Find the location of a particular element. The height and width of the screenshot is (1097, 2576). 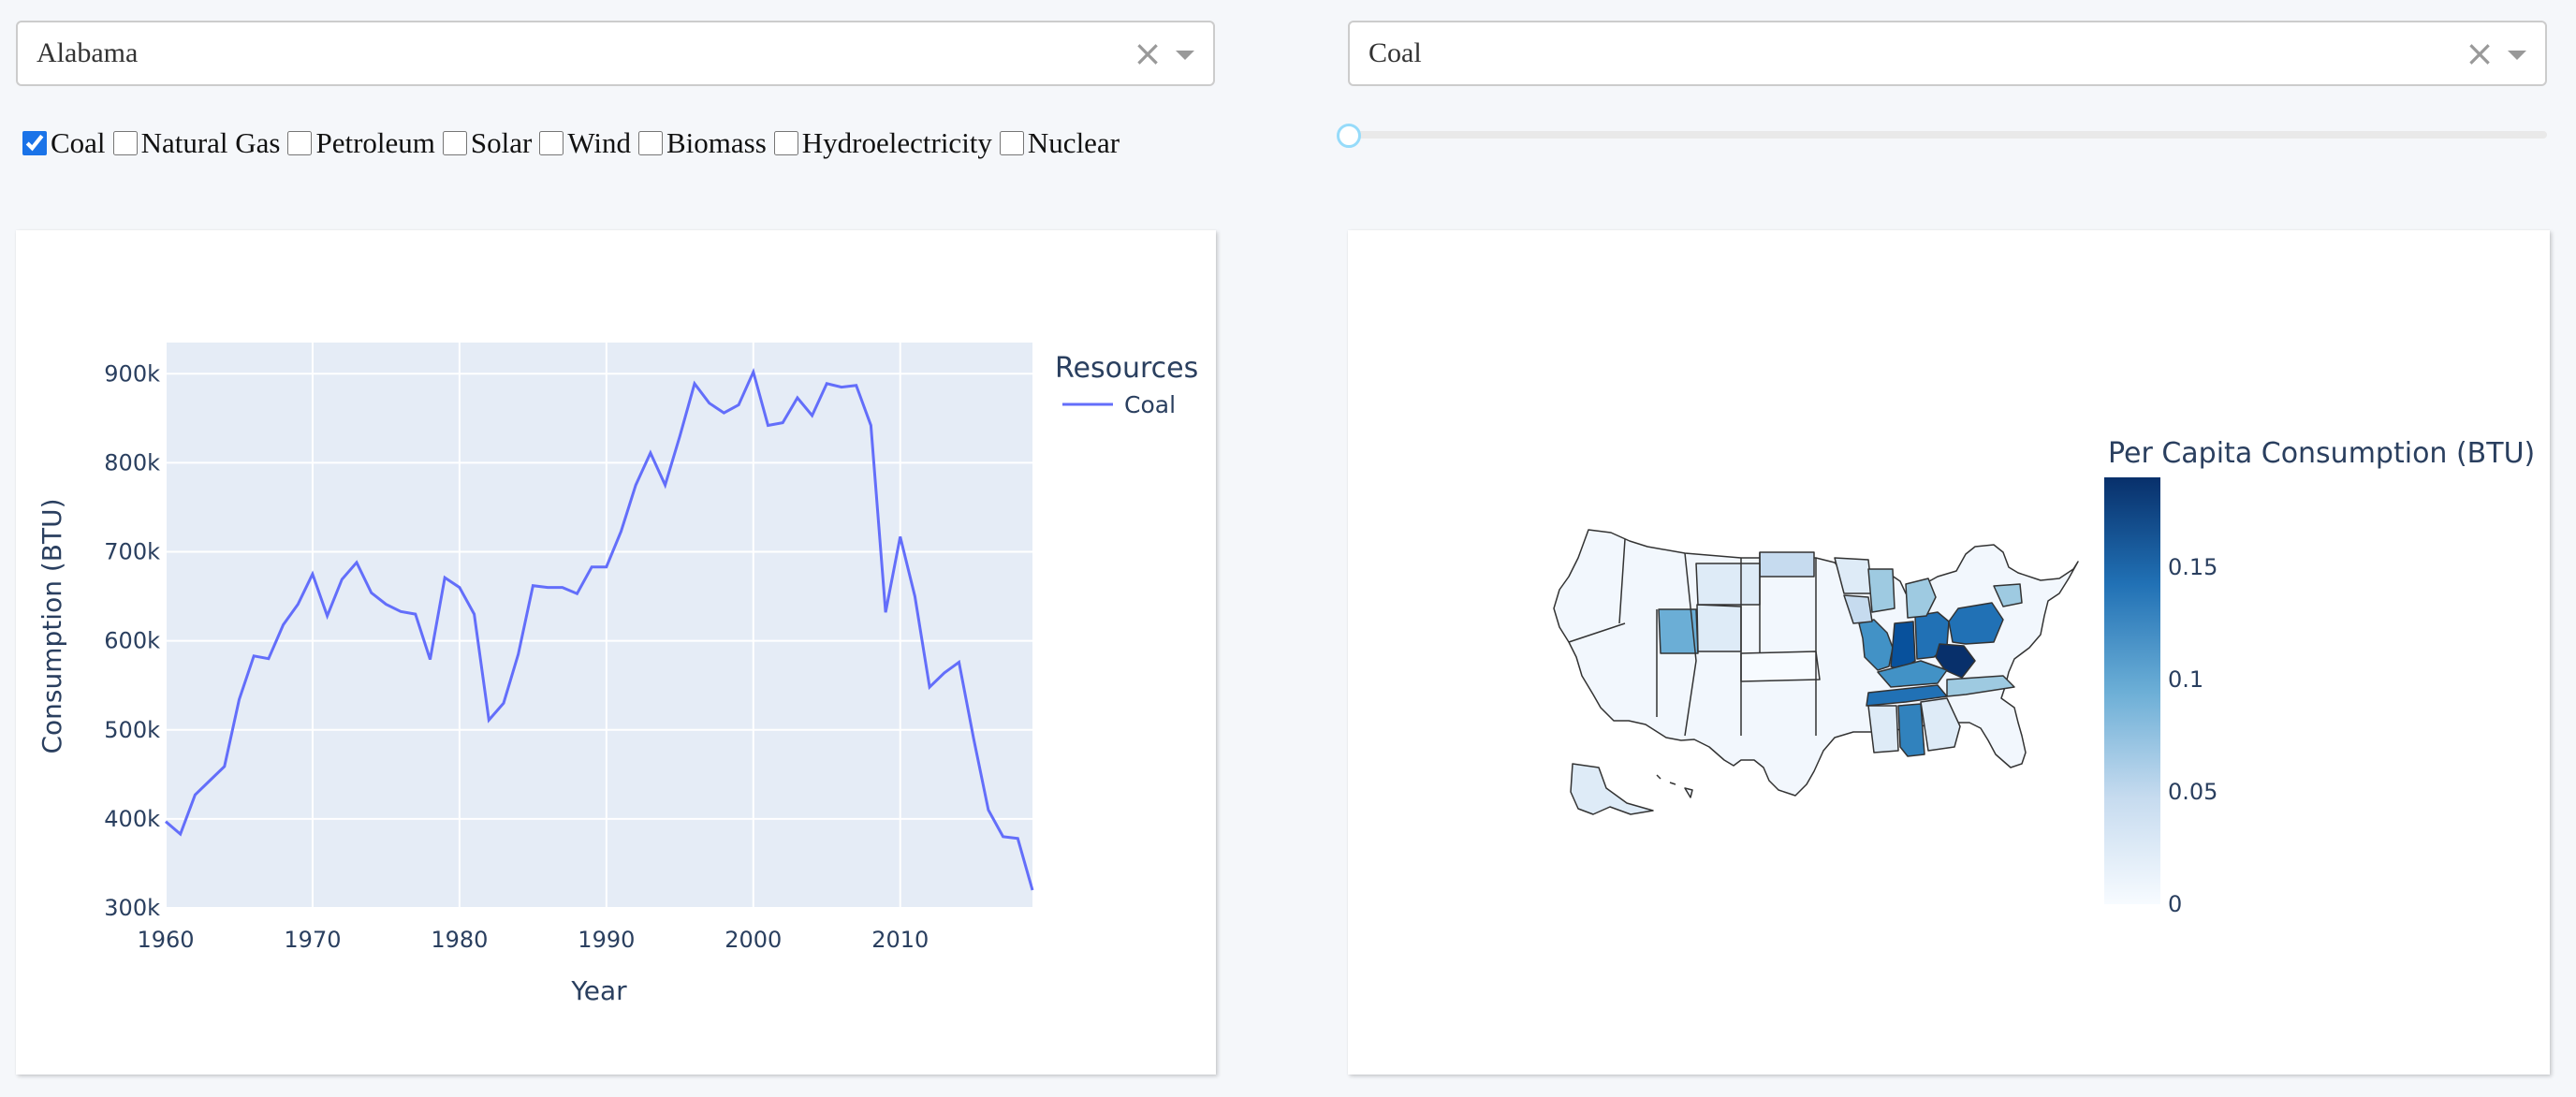

state-wisconsin is located at coordinates (1881, 590).